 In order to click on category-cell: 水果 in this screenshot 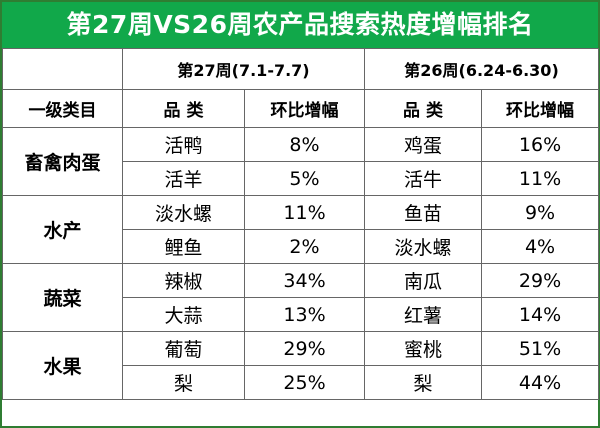, I will do `click(62, 365)`.